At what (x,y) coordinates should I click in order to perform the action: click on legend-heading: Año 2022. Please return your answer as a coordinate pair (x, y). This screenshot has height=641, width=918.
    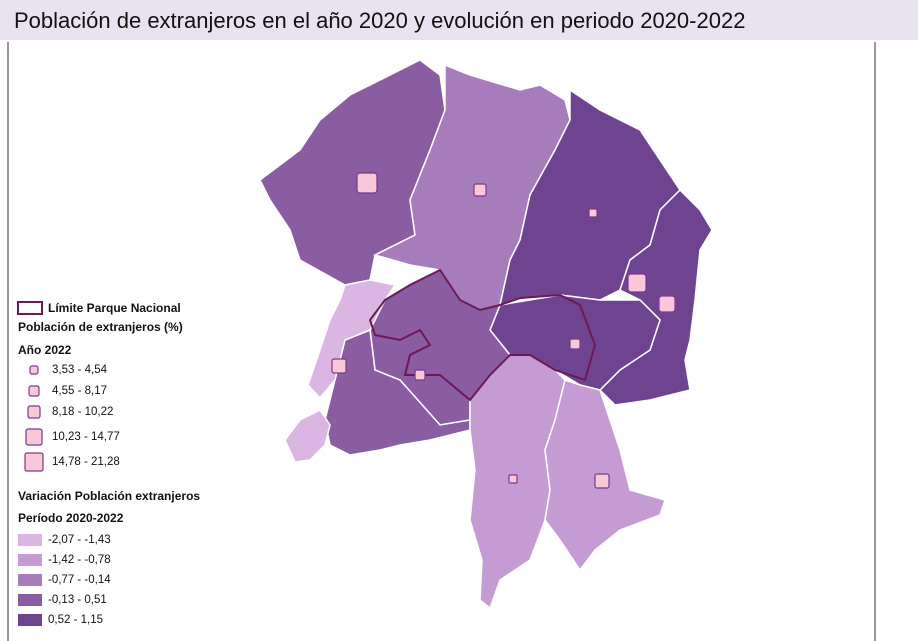
    Looking at the image, I should click on (45, 350).